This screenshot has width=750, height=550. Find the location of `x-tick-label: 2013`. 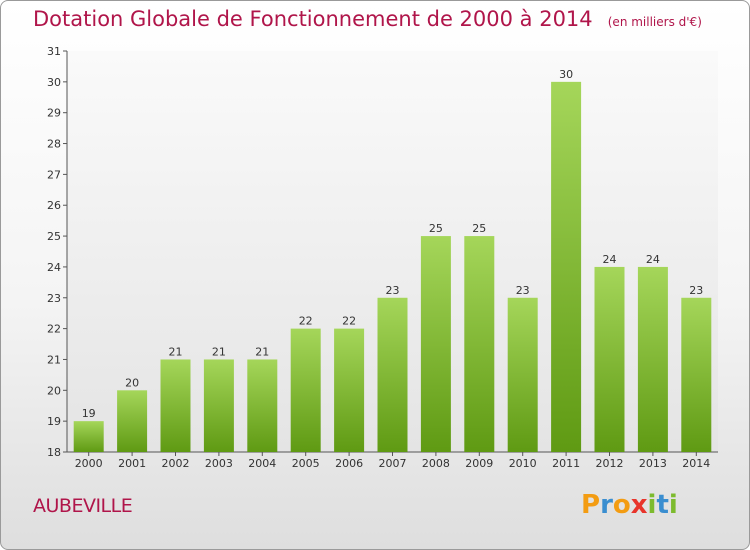

x-tick-label: 2013 is located at coordinates (653, 463).